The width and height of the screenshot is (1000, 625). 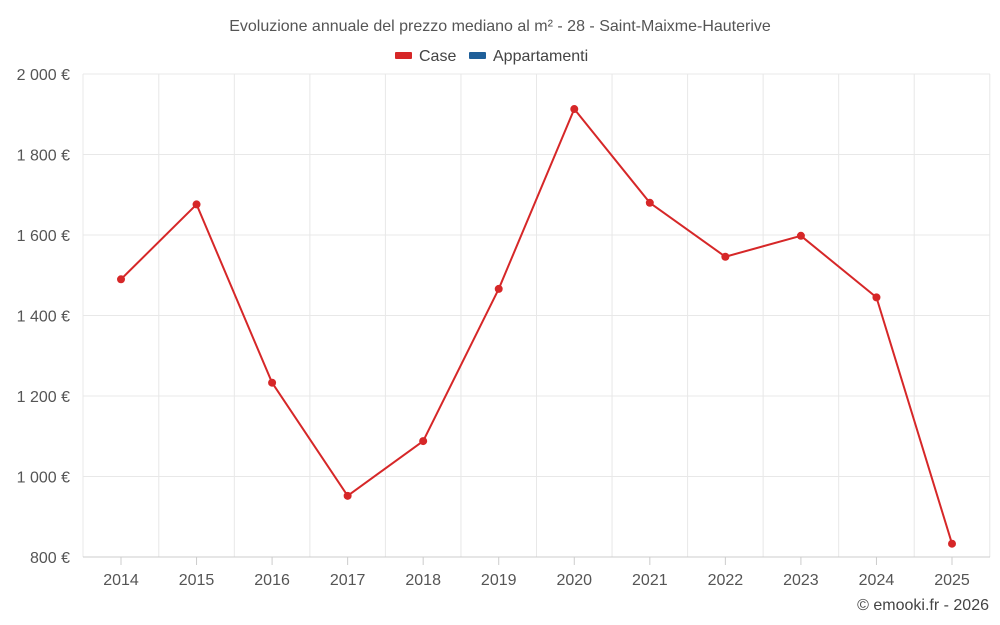 What do you see at coordinates (923, 605) in the screenshot?
I see `credit-text: © emooki.fr - 2026` at bounding box center [923, 605].